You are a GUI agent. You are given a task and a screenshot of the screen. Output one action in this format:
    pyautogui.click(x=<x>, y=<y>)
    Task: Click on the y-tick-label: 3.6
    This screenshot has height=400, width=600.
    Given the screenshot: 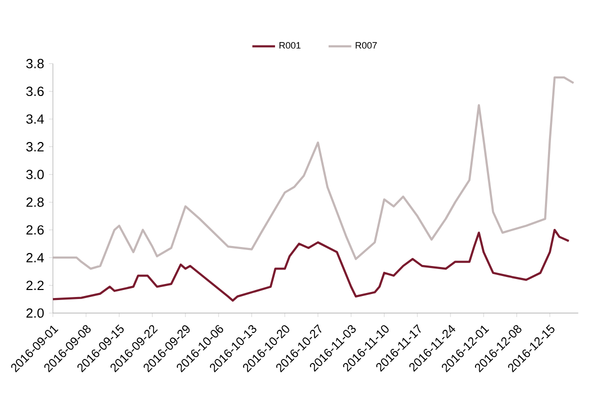 What is the action you would take?
    pyautogui.click(x=35, y=91)
    